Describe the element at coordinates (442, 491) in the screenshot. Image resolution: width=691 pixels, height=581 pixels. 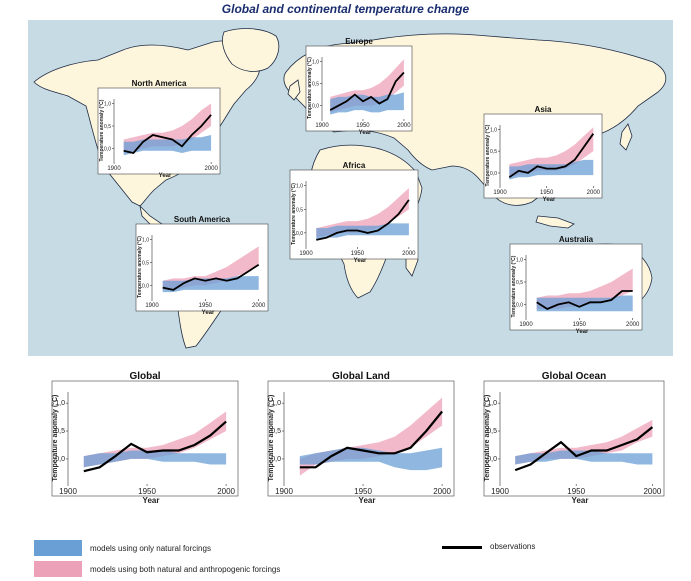
I see `global-land-xtick-label-2: 2000` at that location.